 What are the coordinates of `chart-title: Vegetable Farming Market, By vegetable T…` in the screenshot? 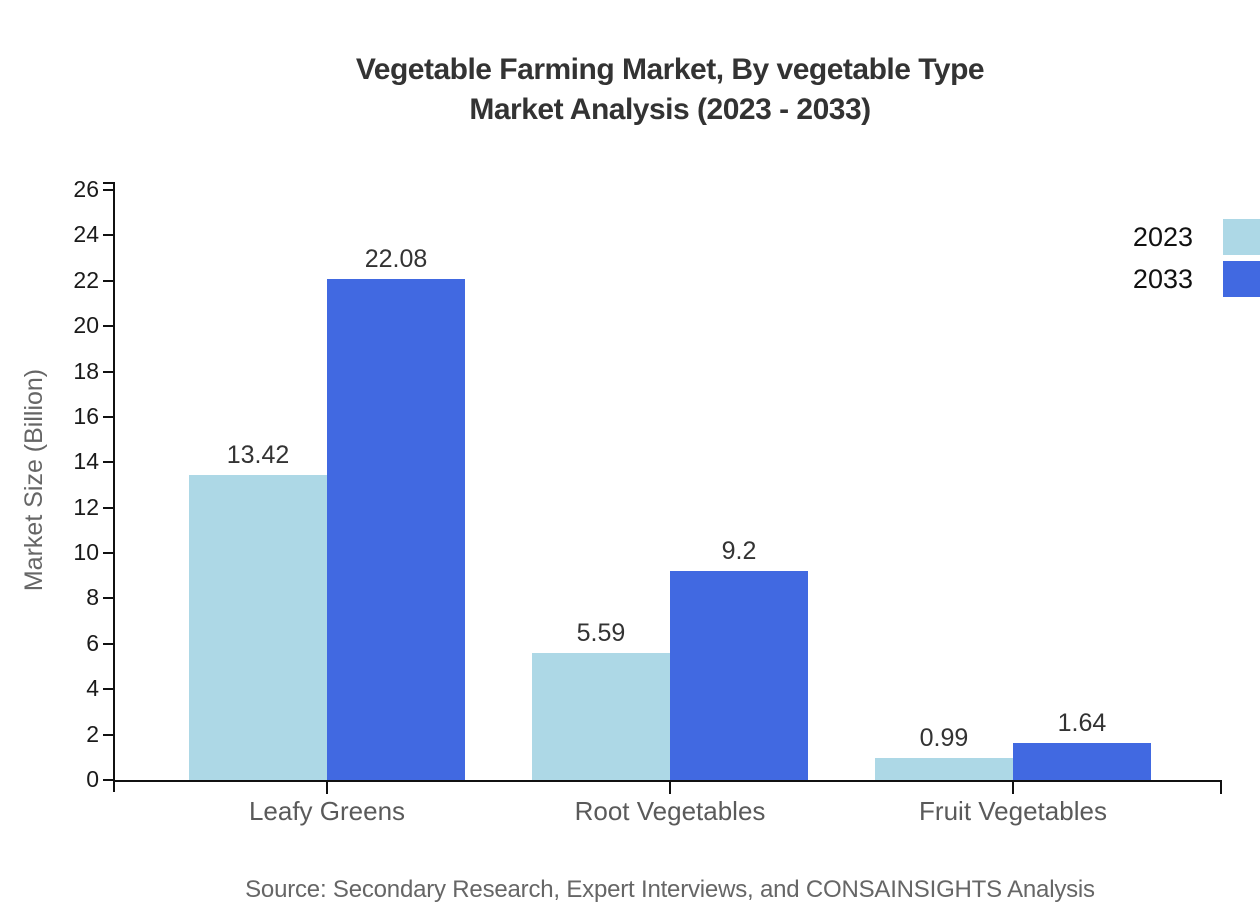 It's located at (669, 90).